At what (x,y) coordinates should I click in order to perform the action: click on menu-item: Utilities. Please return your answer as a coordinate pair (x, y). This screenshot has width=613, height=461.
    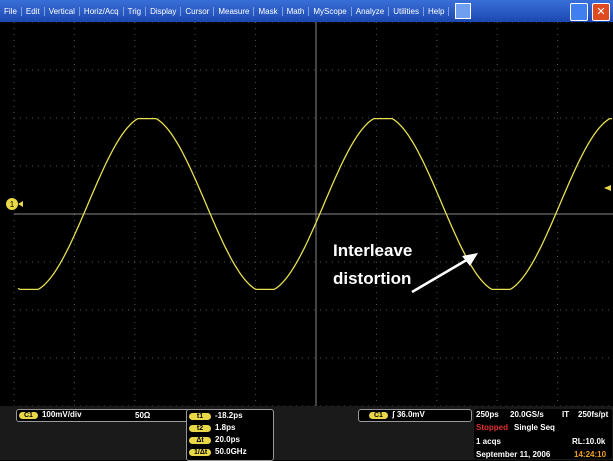
    Looking at the image, I should click on (406, 11).